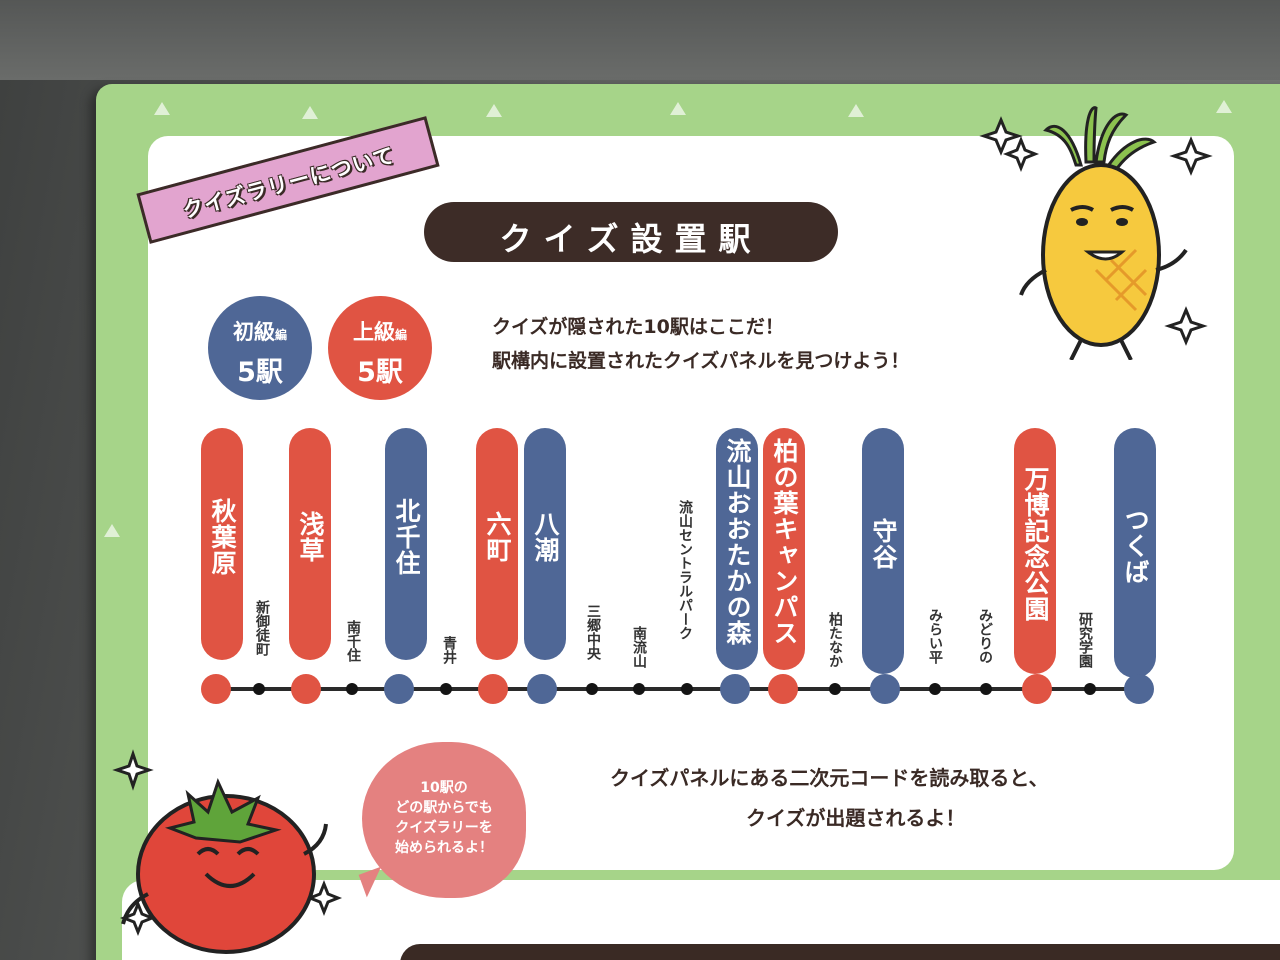  I want to click on station-dot-shin-okachimachi, so click(259, 689).